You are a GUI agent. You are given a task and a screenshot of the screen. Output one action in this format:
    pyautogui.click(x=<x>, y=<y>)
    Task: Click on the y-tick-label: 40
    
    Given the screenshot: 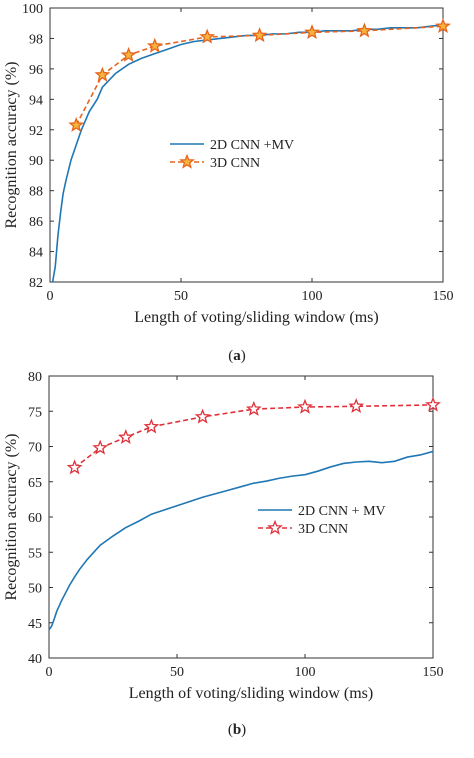 What is the action you would take?
    pyautogui.click(x=35, y=659)
    